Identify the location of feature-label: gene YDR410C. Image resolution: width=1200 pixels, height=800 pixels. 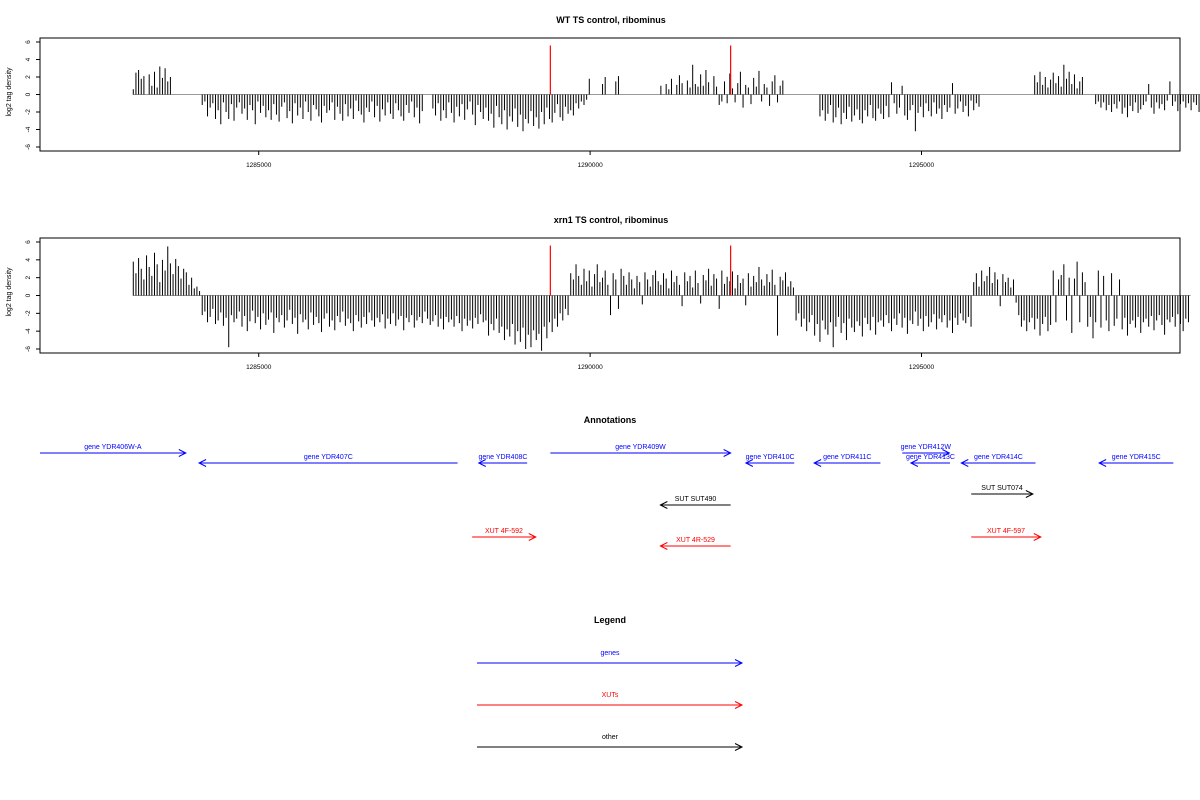
(770, 457).